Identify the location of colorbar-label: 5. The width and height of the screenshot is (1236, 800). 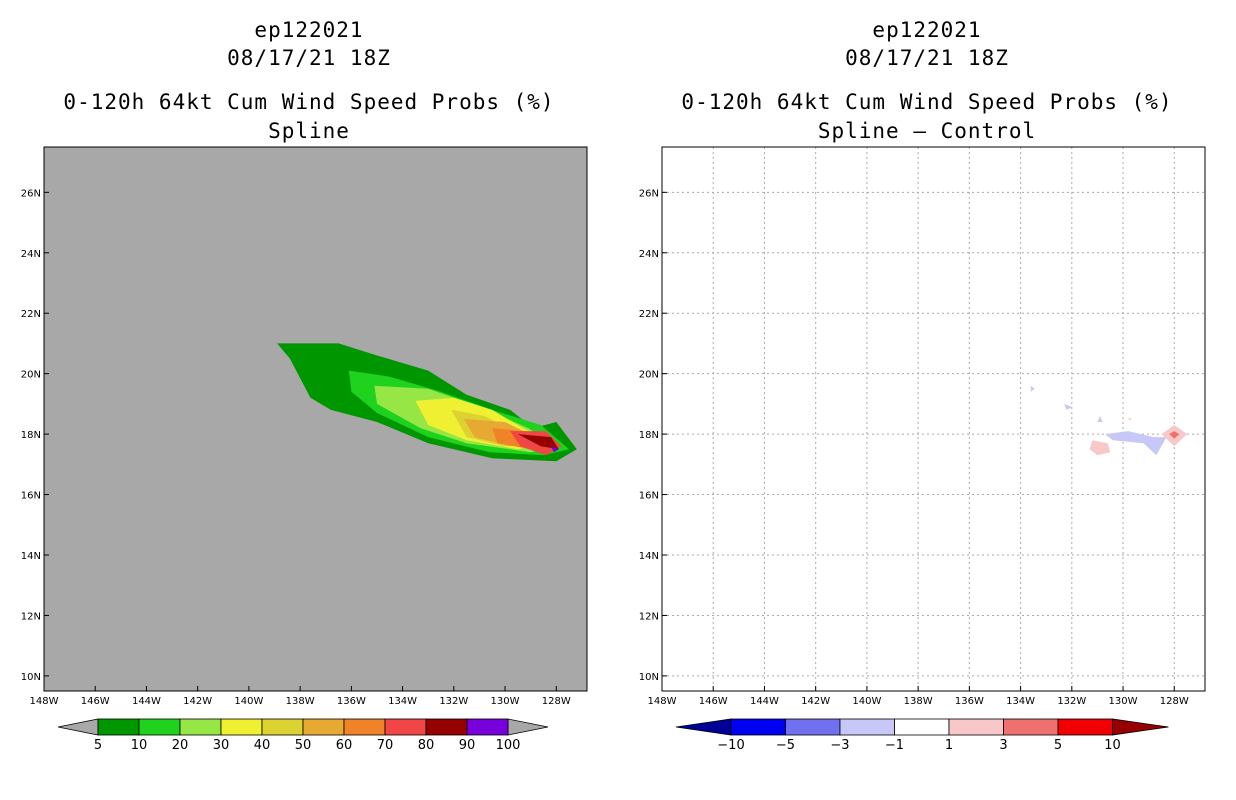
(1058, 745).